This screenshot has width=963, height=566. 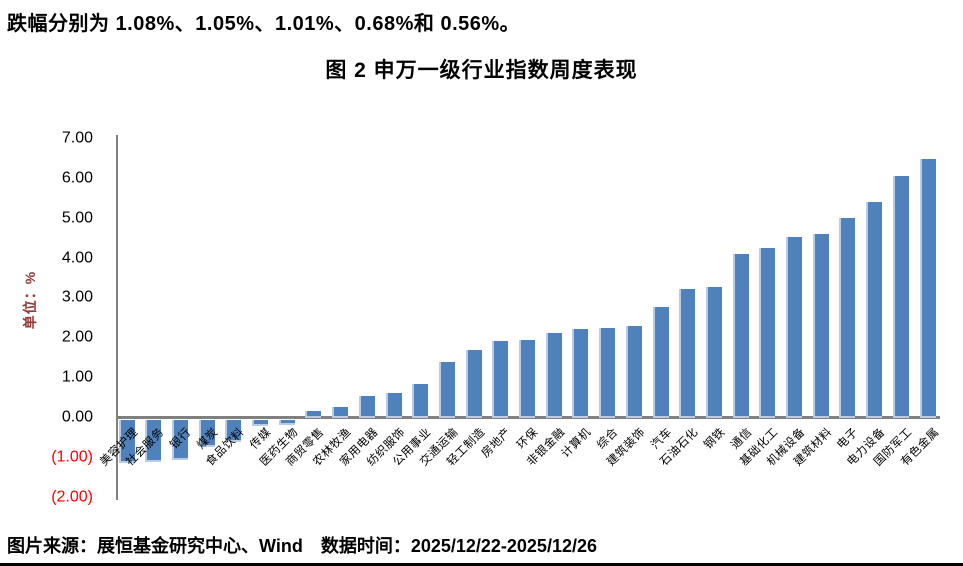 I want to click on bar-美容护理, so click(x=126, y=442).